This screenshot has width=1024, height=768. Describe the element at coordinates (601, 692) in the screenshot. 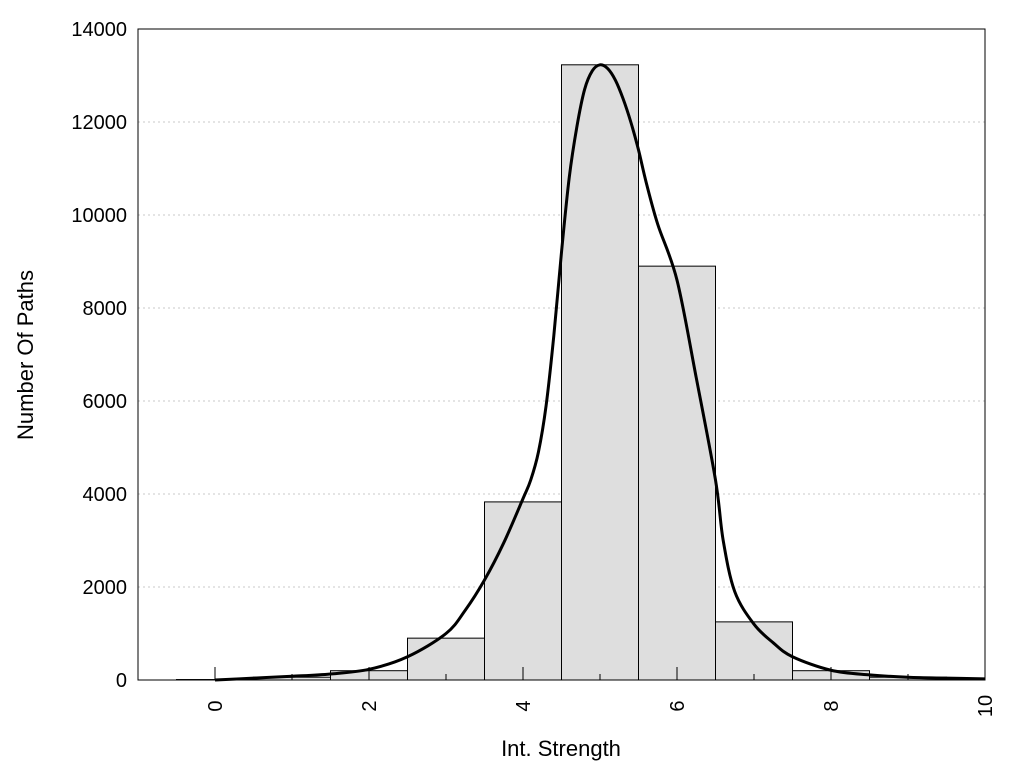

I see `x-axis-ticks: 0 2 4 6 8 10` at that location.